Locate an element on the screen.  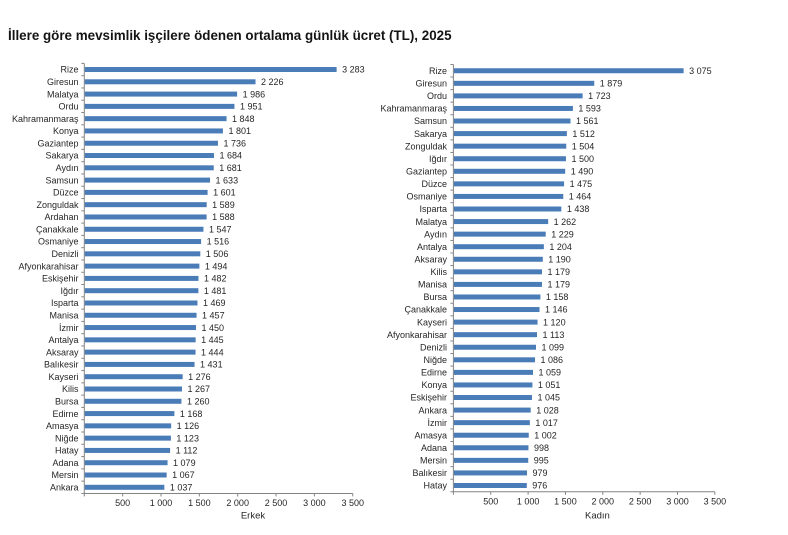
svg-text: 1 450 is located at coordinates (213, 328).